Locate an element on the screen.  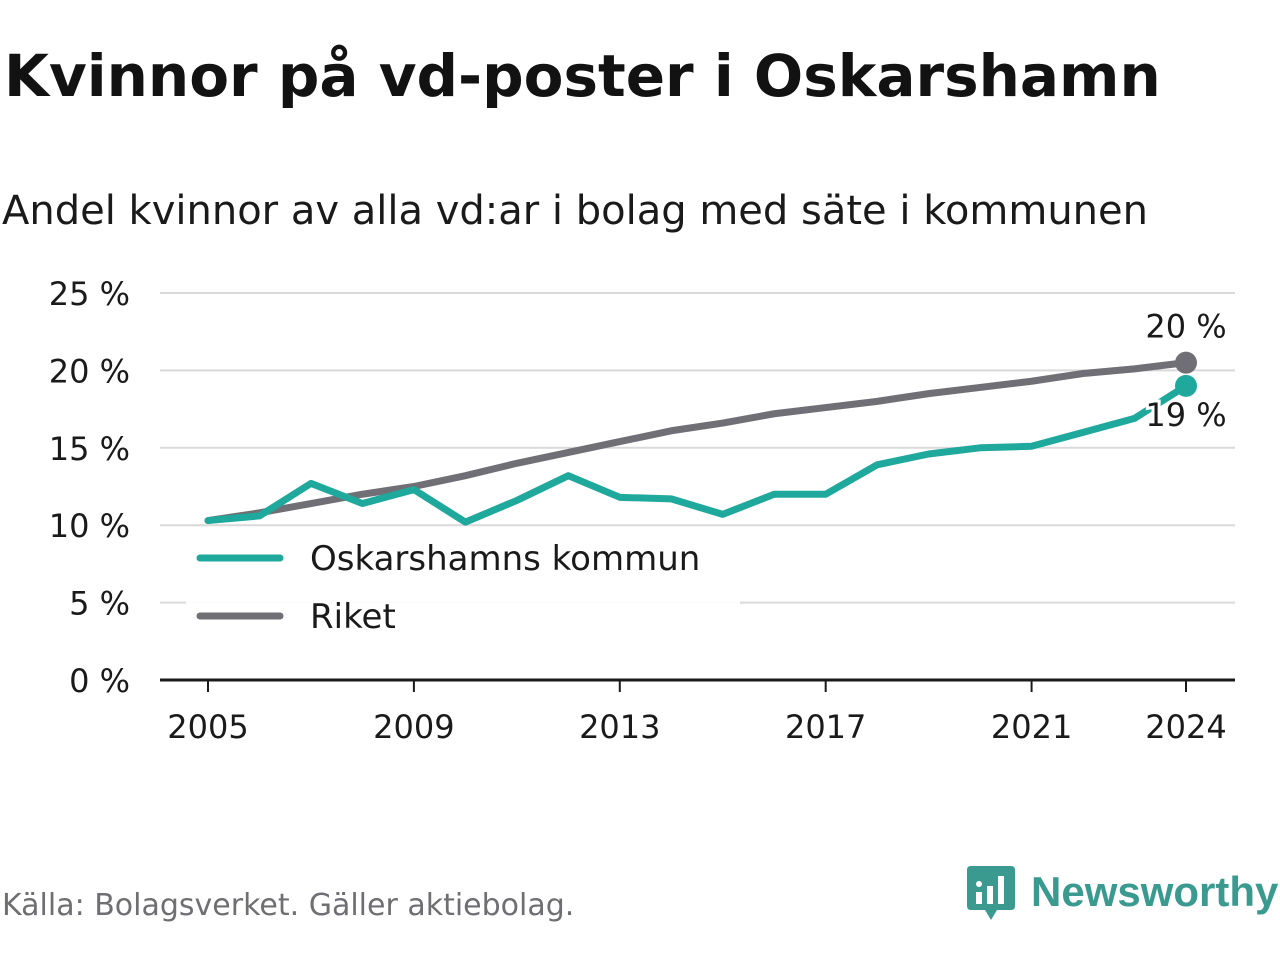
legend-label-riket: Riket is located at coordinates (353, 617).